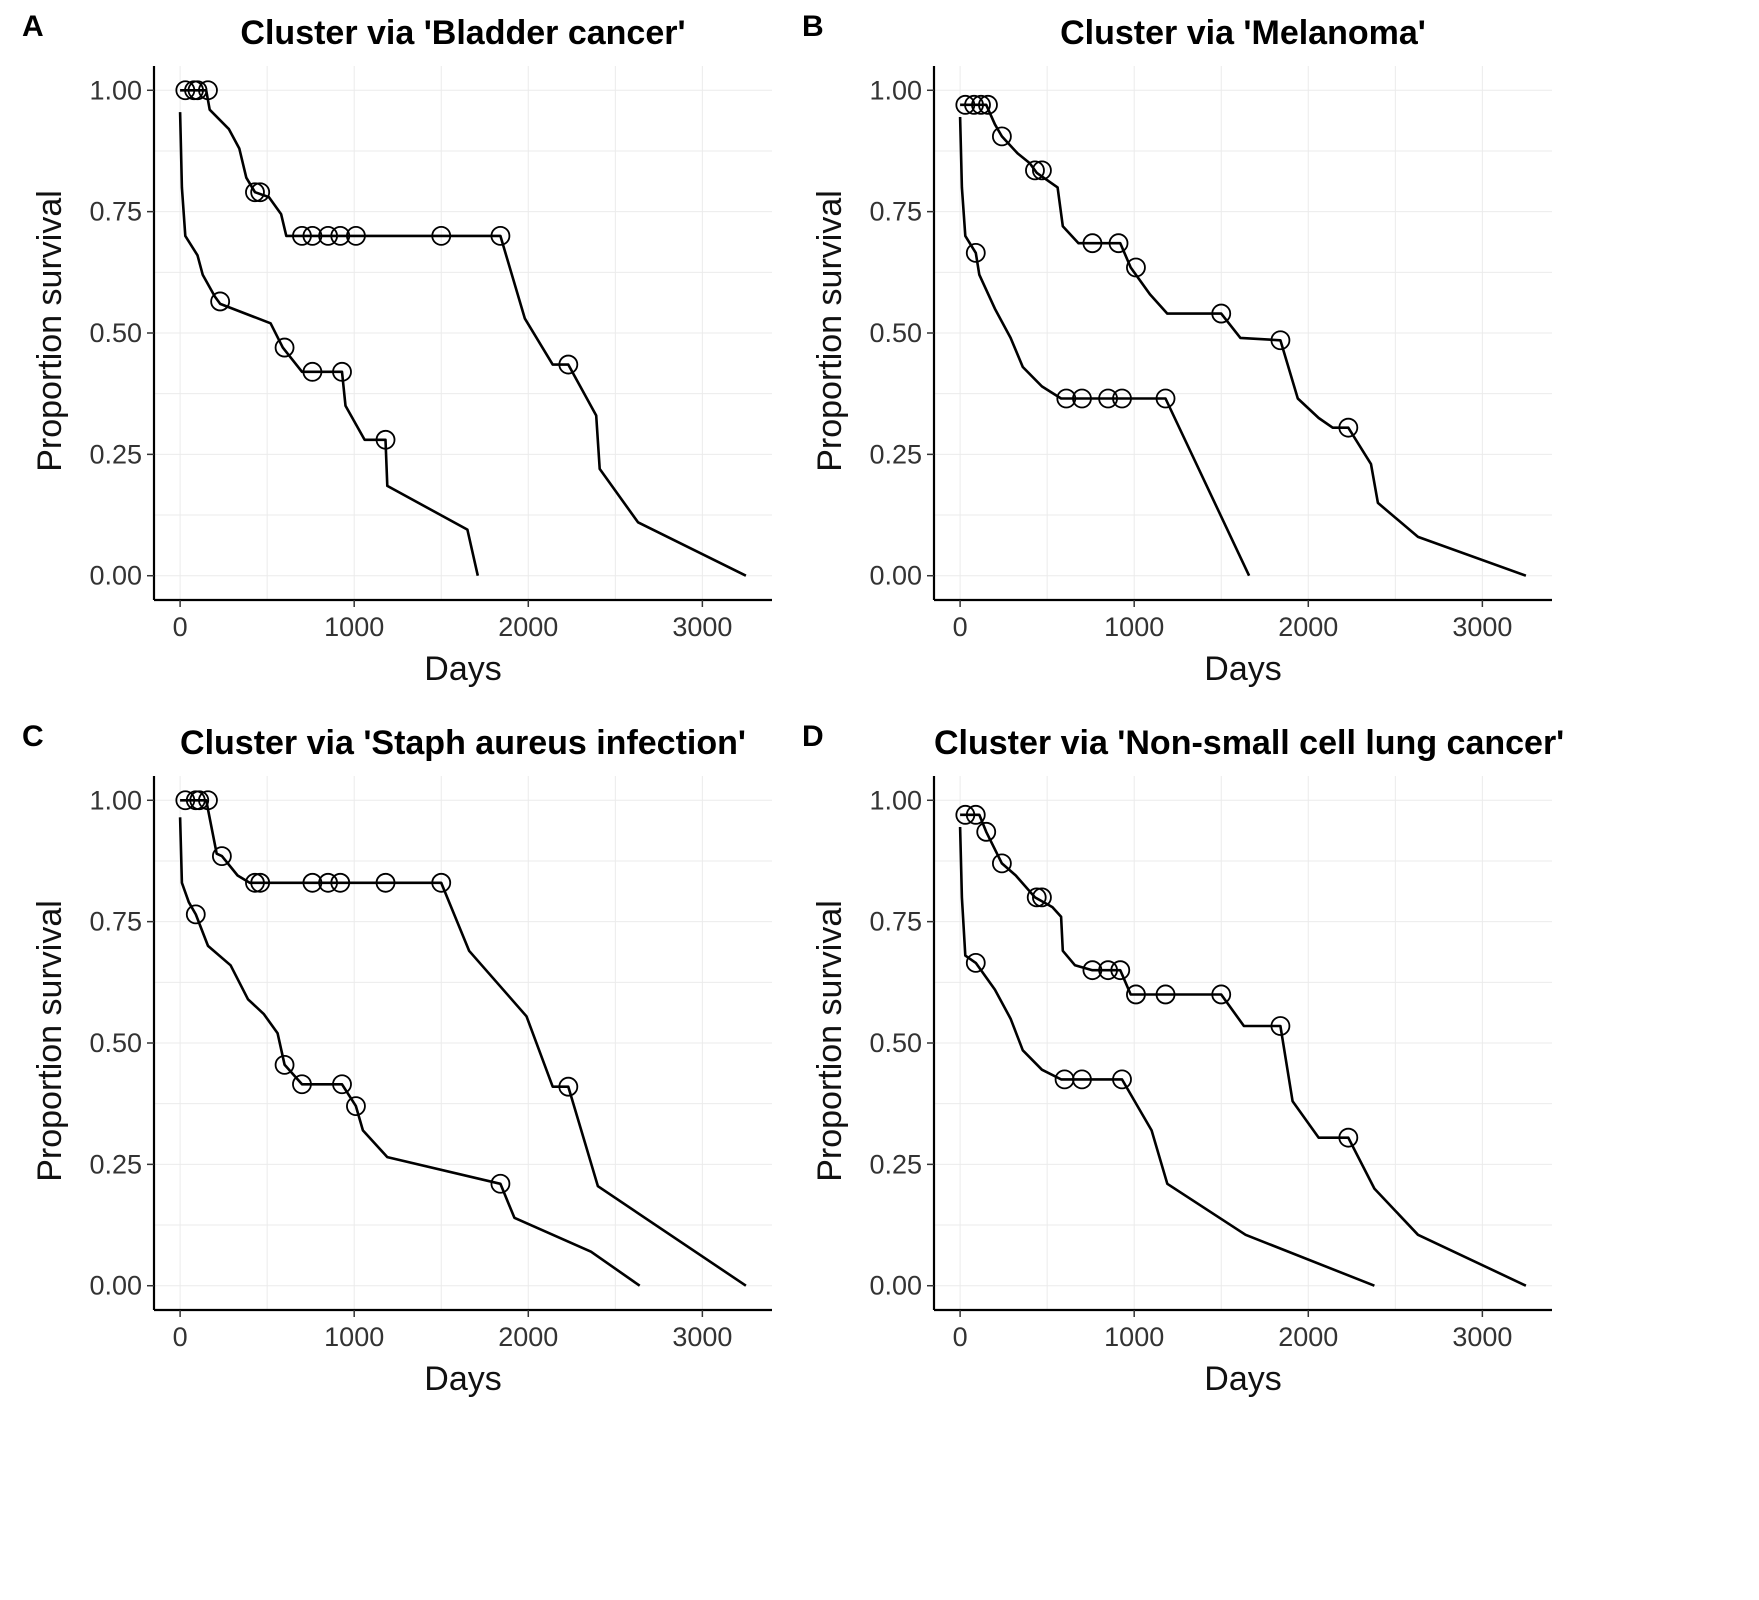  What do you see at coordinates (463, 33) in the screenshot?
I see `chart-title: Cluster via 'Bladder cancer'` at bounding box center [463, 33].